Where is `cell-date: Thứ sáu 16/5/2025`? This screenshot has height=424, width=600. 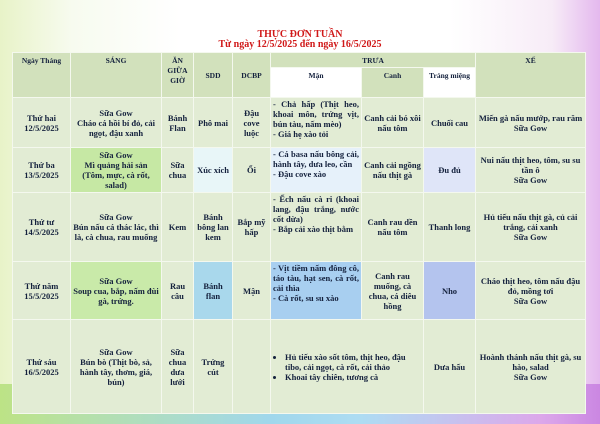 cell-date: Thứ sáu 16/5/2025 is located at coordinates (41, 366).